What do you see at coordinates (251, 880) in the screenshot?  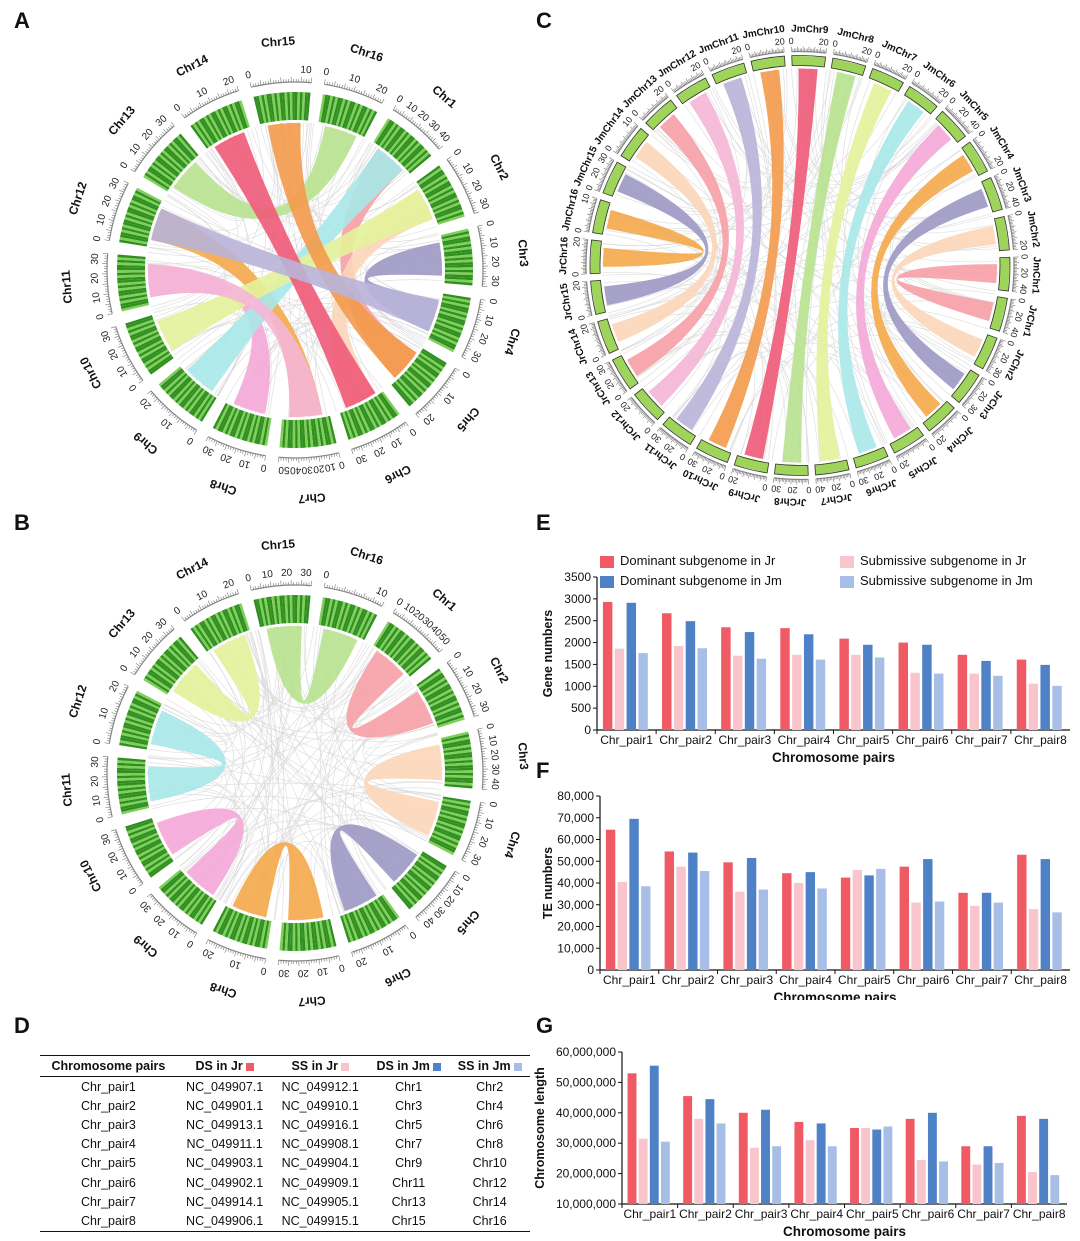 I see `synteny-link-grey` at bounding box center [251, 880].